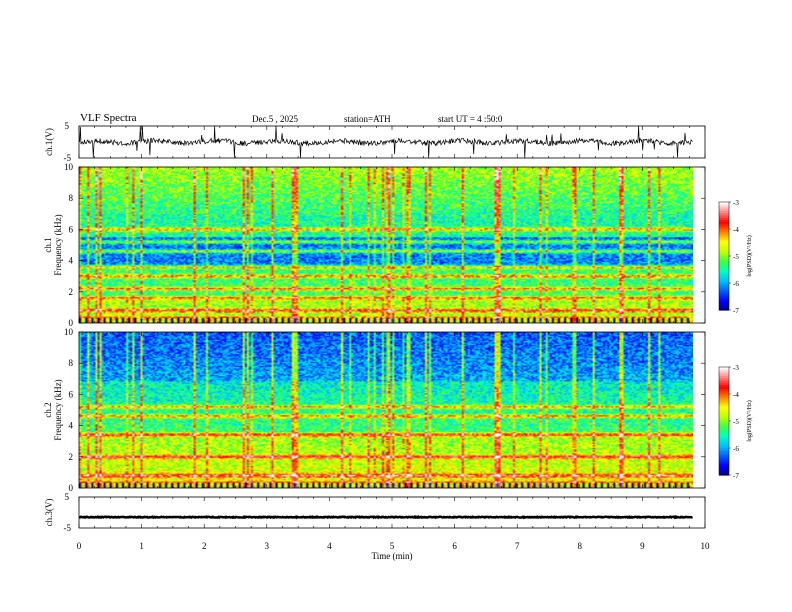 This screenshot has width=792, height=612. Describe the element at coordinates (385, 517) in the screenshot. I see `ch3-waveform-trace` at that location.